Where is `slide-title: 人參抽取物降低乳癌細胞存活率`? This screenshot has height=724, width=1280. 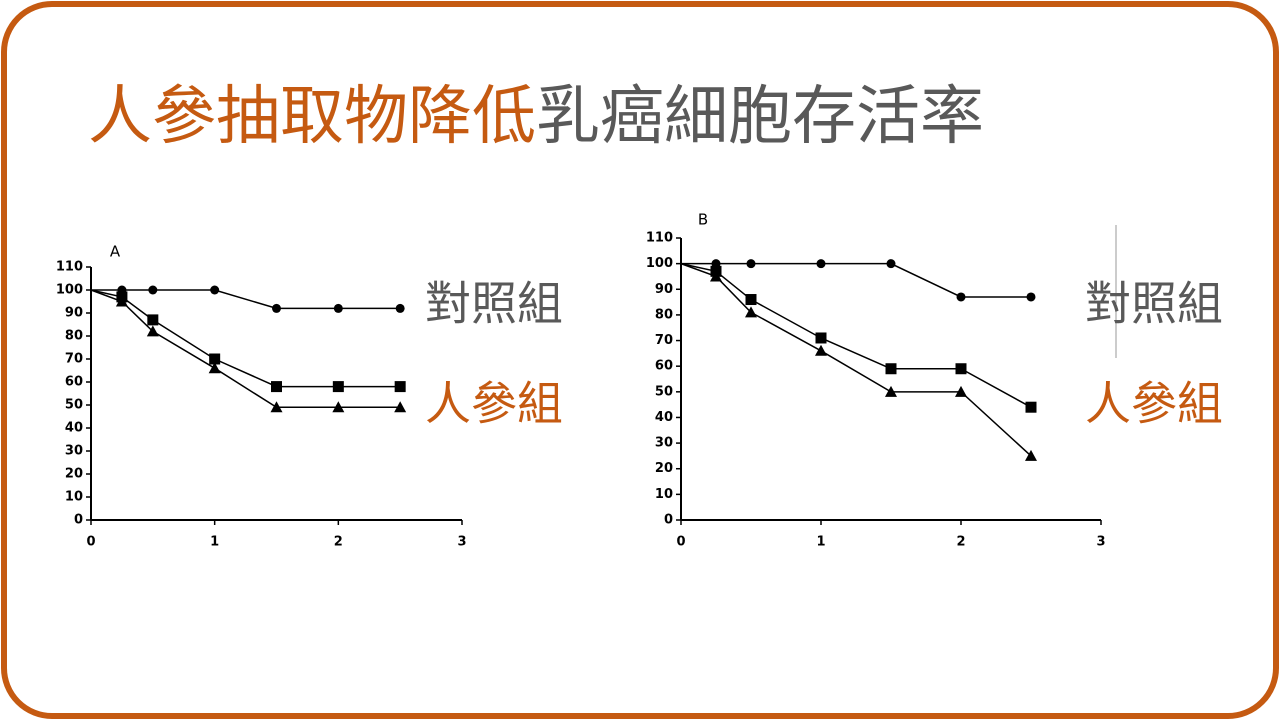
slide-title: 人參抽取物降低乳癌細胞存活率 is located at coordinates (536, 117).